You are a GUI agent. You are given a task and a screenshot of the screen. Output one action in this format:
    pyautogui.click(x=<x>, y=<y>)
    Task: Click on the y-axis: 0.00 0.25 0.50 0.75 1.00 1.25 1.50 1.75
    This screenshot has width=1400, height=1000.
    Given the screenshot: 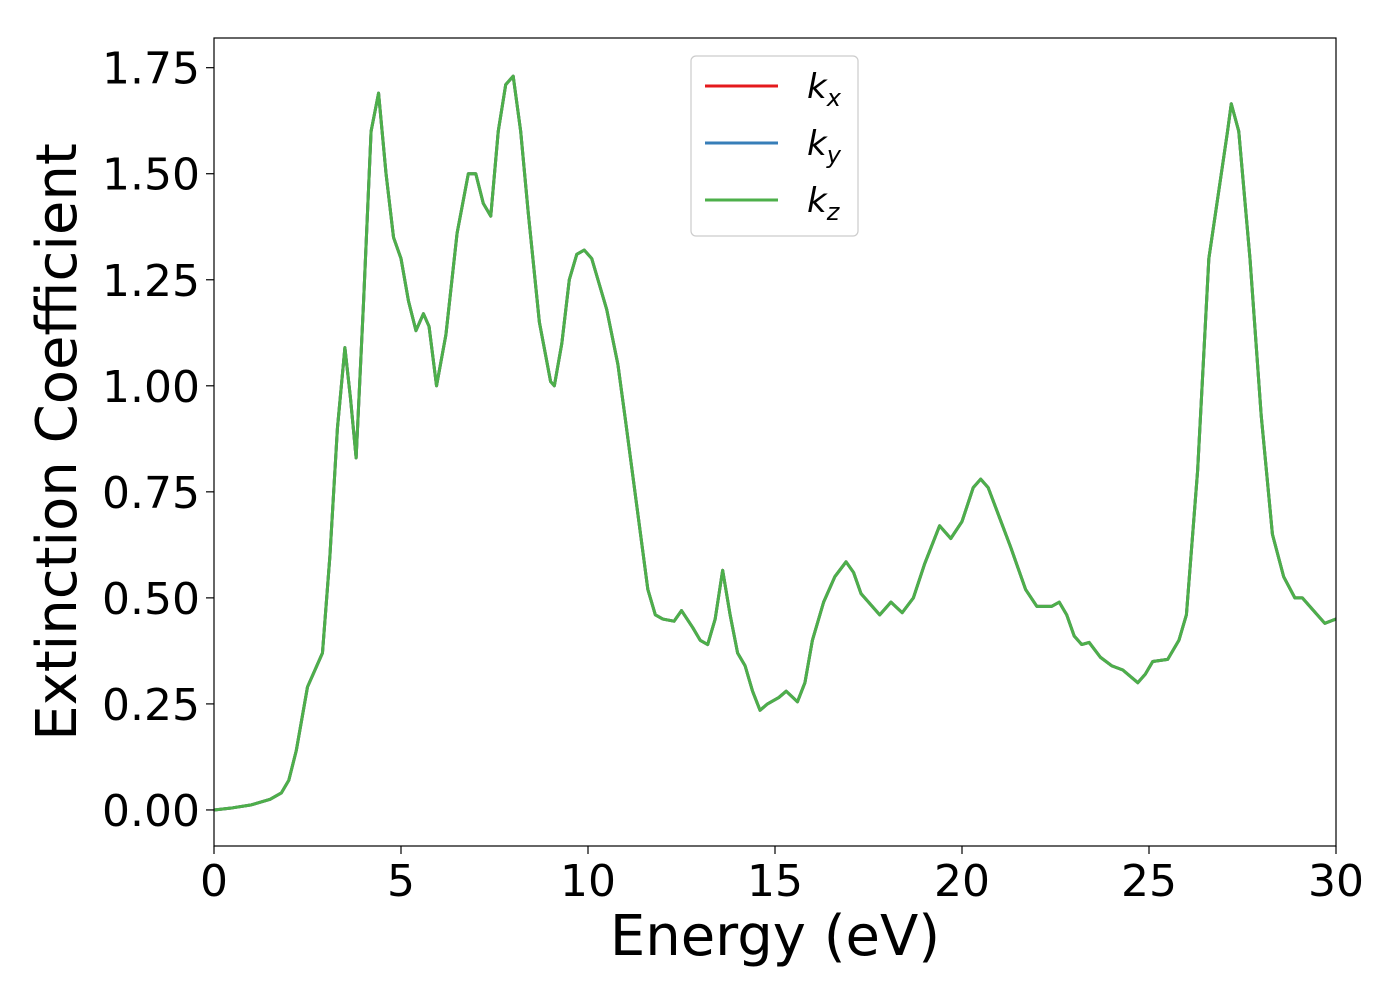 What is the action you would take?
    pyautogui.click(x=158, y=440)
    